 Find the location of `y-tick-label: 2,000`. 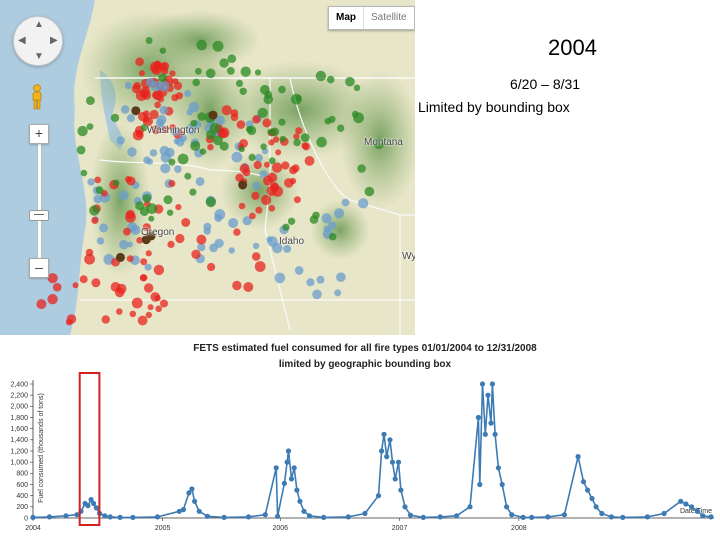

y-tick-label: 2,000 is located at coordinates (19, 407).